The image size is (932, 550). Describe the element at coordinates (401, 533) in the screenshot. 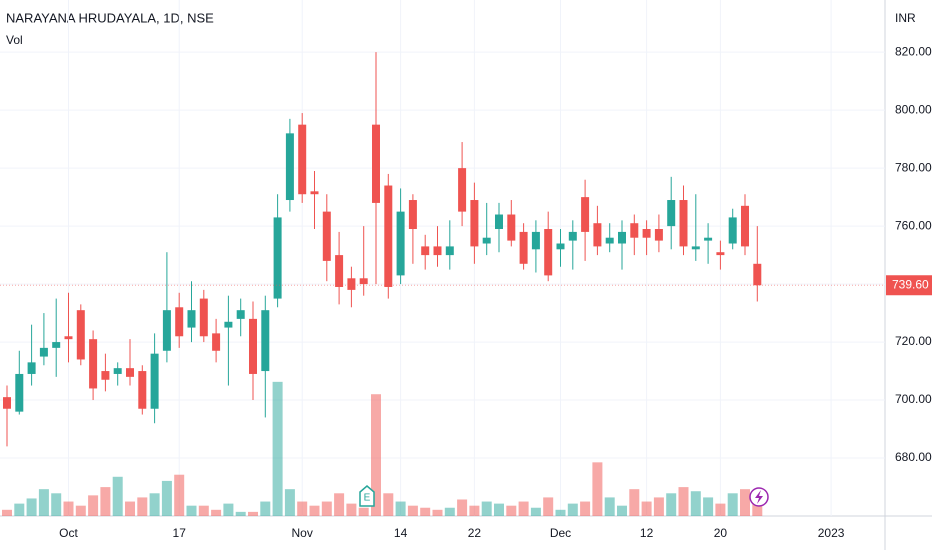

I see `x-tick-label: 14` at that location.